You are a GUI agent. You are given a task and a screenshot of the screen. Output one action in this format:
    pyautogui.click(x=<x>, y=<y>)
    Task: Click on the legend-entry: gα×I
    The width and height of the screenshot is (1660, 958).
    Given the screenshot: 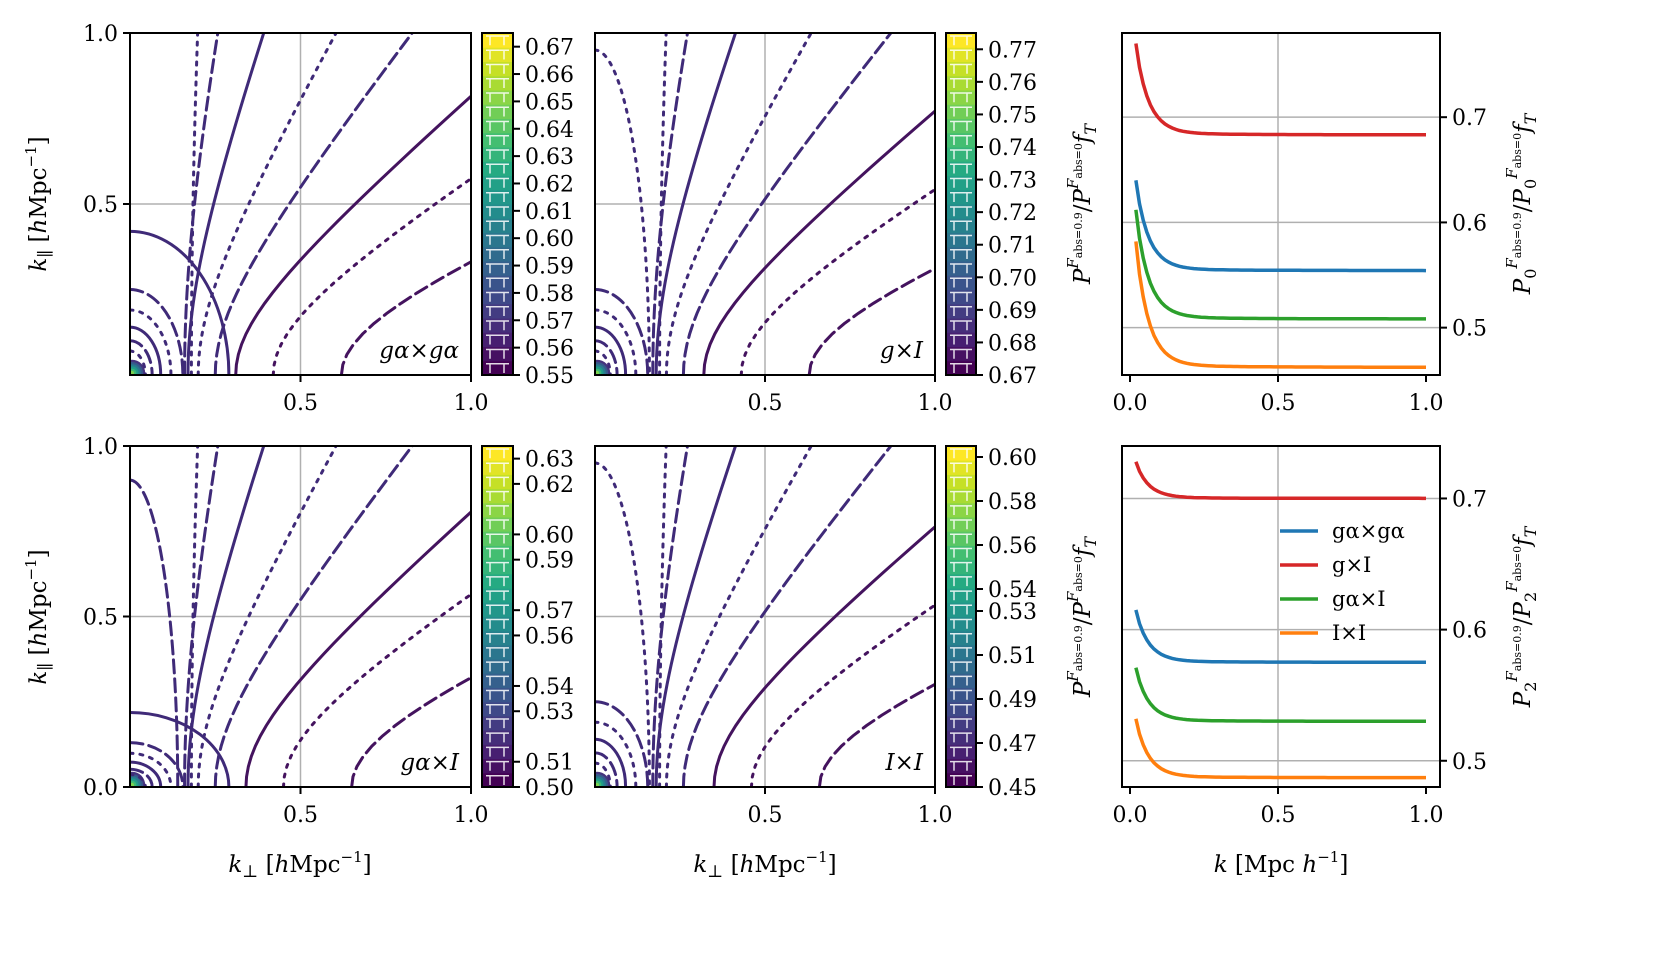 What is the action you would take?
    pyautogui.click(x=1359, y=599)
    